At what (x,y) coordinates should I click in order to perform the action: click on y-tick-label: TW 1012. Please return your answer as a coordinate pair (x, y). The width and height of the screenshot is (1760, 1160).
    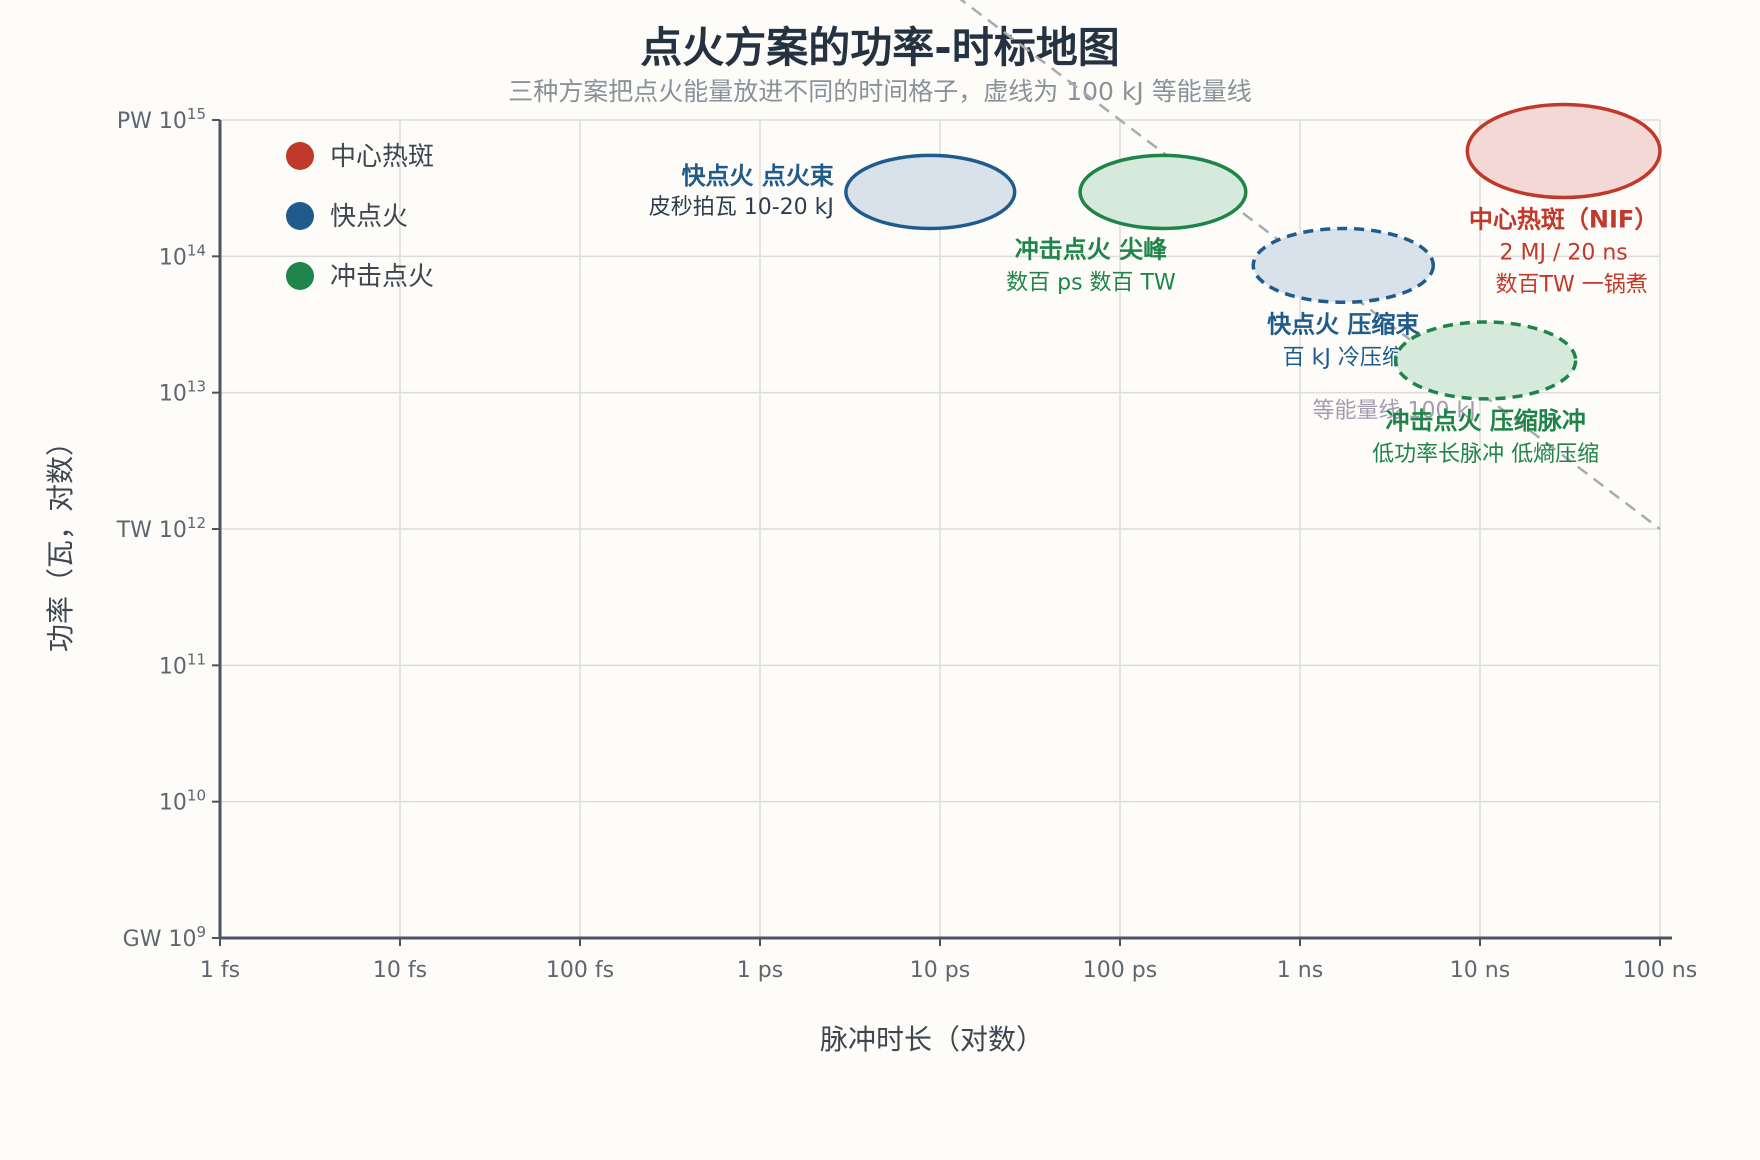
    Looking at the image, I should click on (161, 528).